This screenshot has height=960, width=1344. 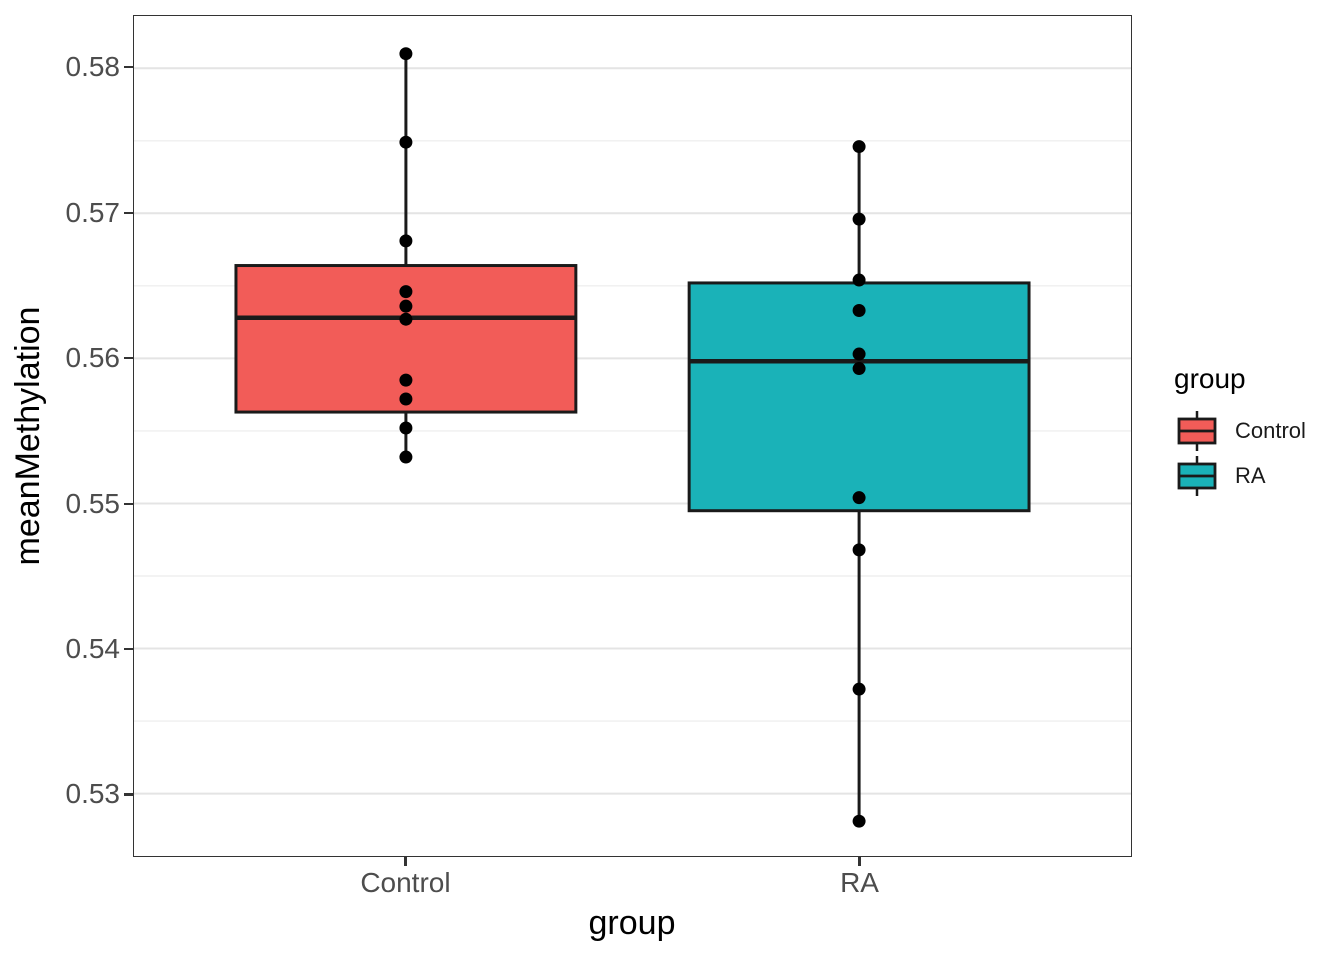 What do you see at coordinates (93, 212) in the screenshot?
I see `y-tick-label: 0.57` at bounding box center [93, 212].